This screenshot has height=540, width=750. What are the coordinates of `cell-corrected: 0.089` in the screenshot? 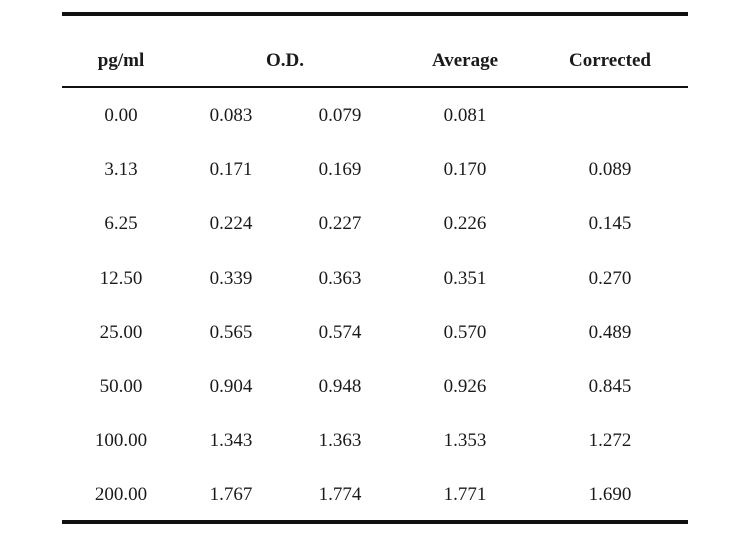 It's located at (610, 170).